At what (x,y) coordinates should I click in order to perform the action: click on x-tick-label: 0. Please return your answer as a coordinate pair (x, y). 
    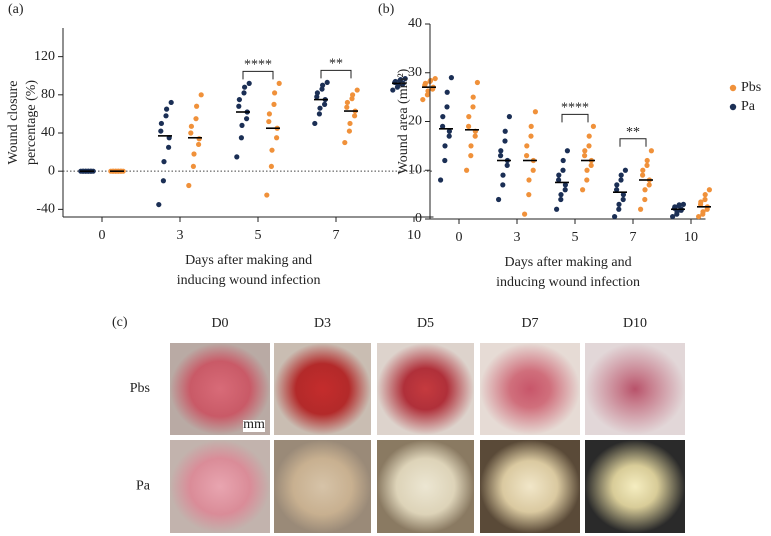
    Looking at the image, I should click on (459, 237).